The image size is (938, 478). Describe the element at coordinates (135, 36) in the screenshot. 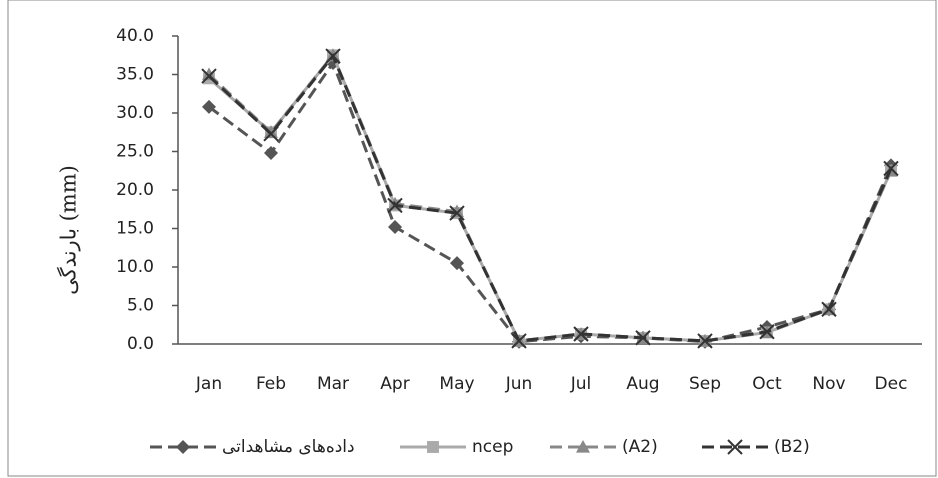

I see `y-tick-label: 40.0` at that location.